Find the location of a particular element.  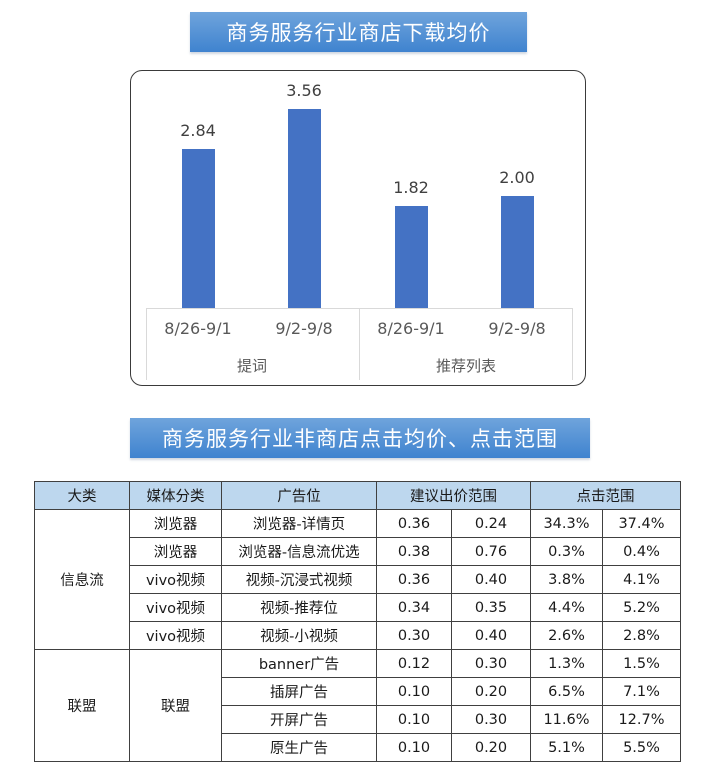

ctr-high-cell: 37.4% is located at coordinates (641, 523).